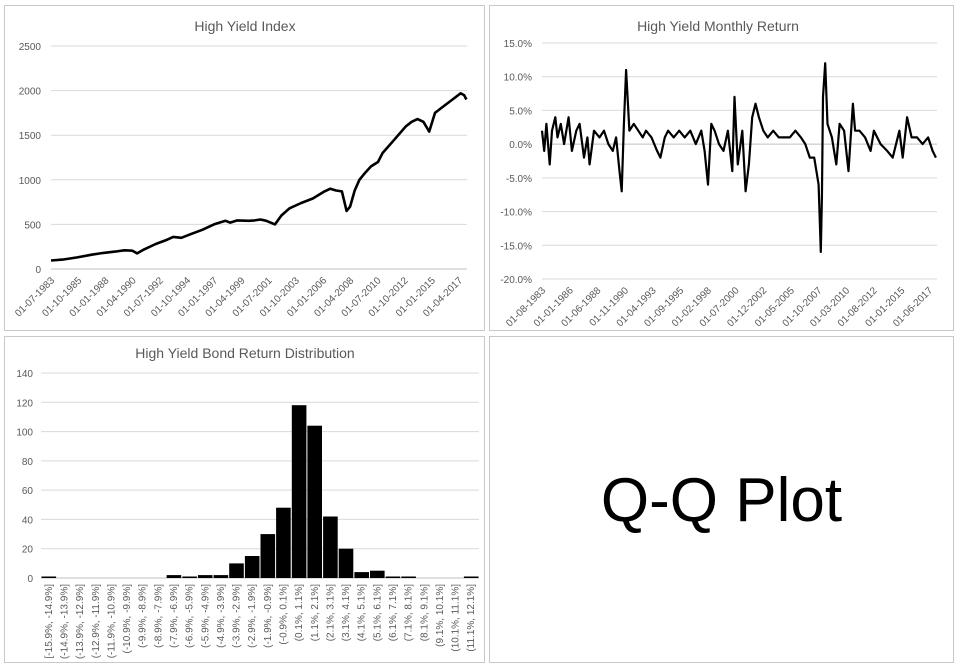 This screenshot has width=958, height=668. What do you see at coordinates (143, 616) in the screenshot?
I see `x-tick-label: (-9.9%, -8.9%]` at bounding box center [143, 616].